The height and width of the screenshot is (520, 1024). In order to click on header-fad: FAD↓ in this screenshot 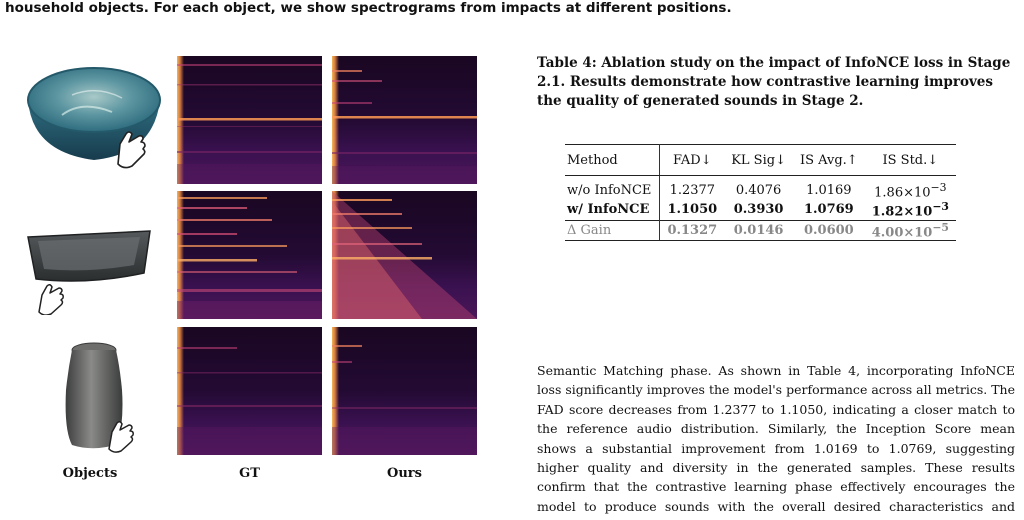, I will do `click(692, 160)`.